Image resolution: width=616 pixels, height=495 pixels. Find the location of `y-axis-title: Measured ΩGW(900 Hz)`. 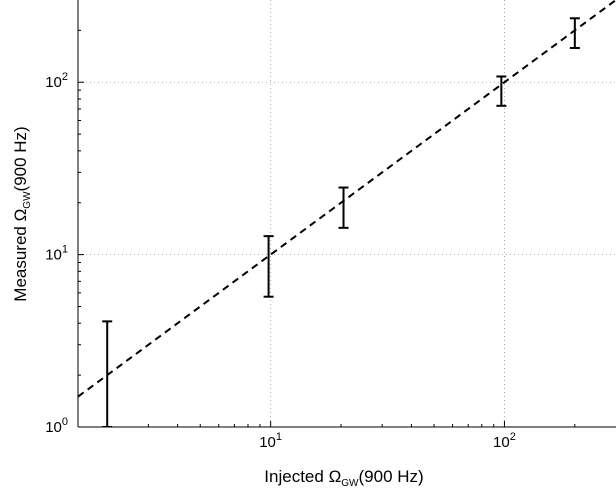

y-axis-title: Measured ΩGW(900 Hz) is located at coordinates (22, 213).